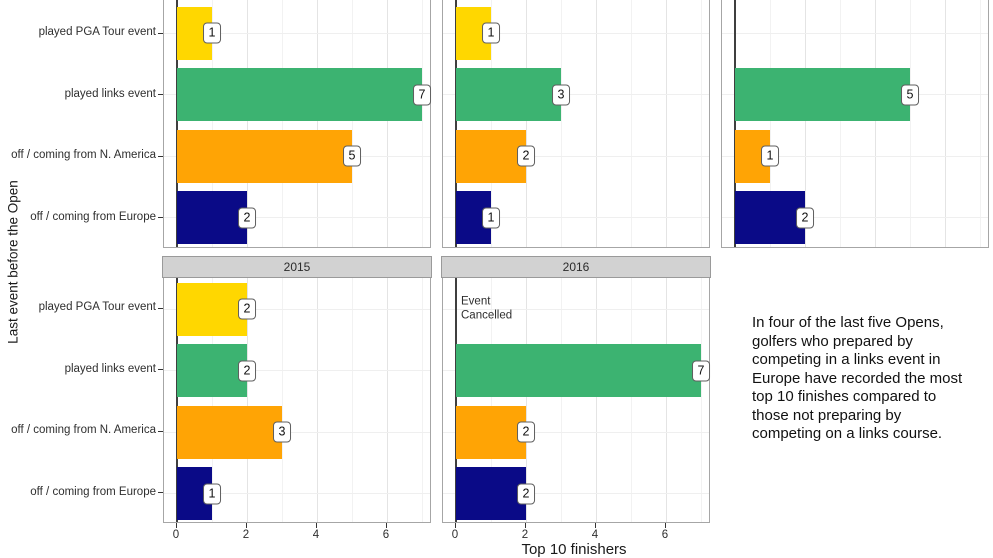 The height and width of the screenshot is (558, 993). I want to click on y-axis-title: Last event before the Open, so click(13, 262).